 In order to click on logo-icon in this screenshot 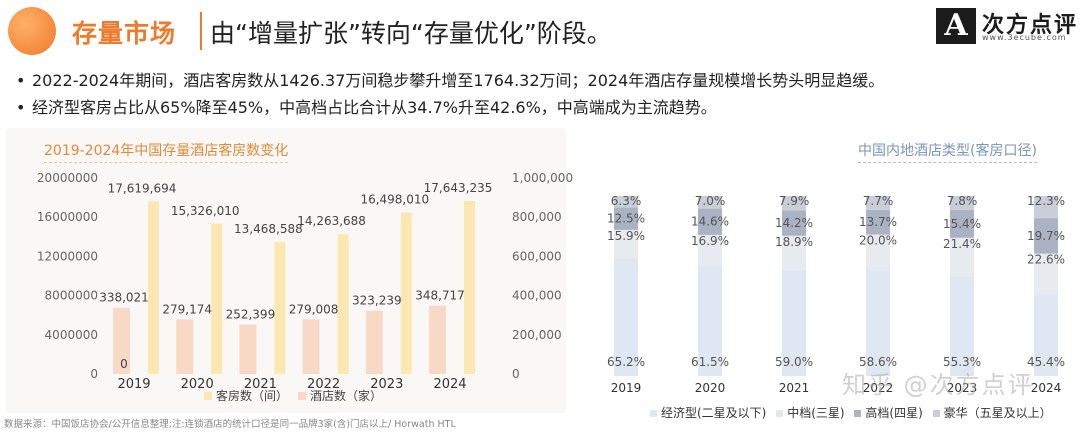, I will do `click(32, 31)`.